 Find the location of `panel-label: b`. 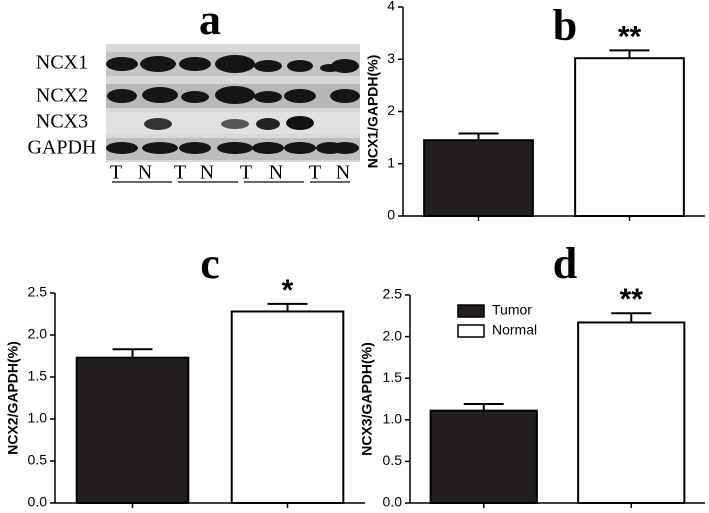

panel-label: b is located at coordinates (565, 25).